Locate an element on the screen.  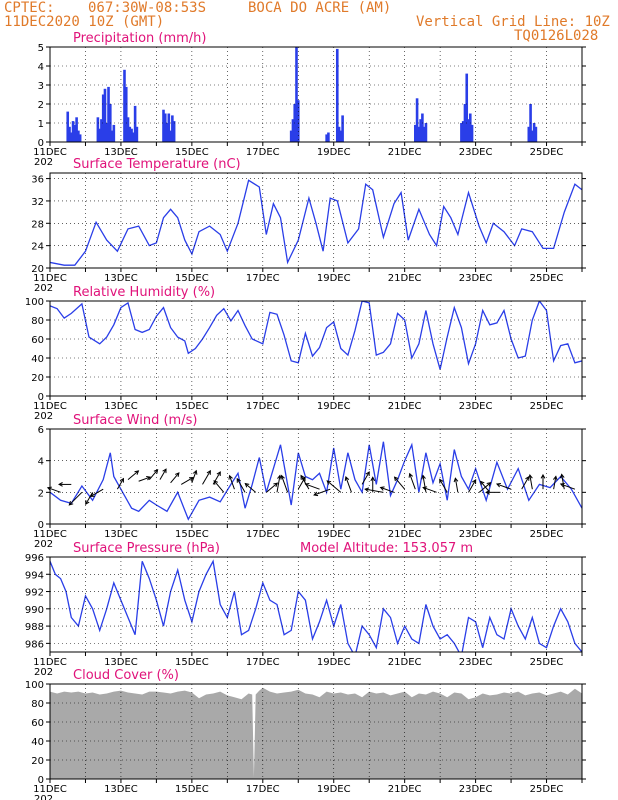
temp-xtick-label: 15DEC is located at coordinates (192, 278).